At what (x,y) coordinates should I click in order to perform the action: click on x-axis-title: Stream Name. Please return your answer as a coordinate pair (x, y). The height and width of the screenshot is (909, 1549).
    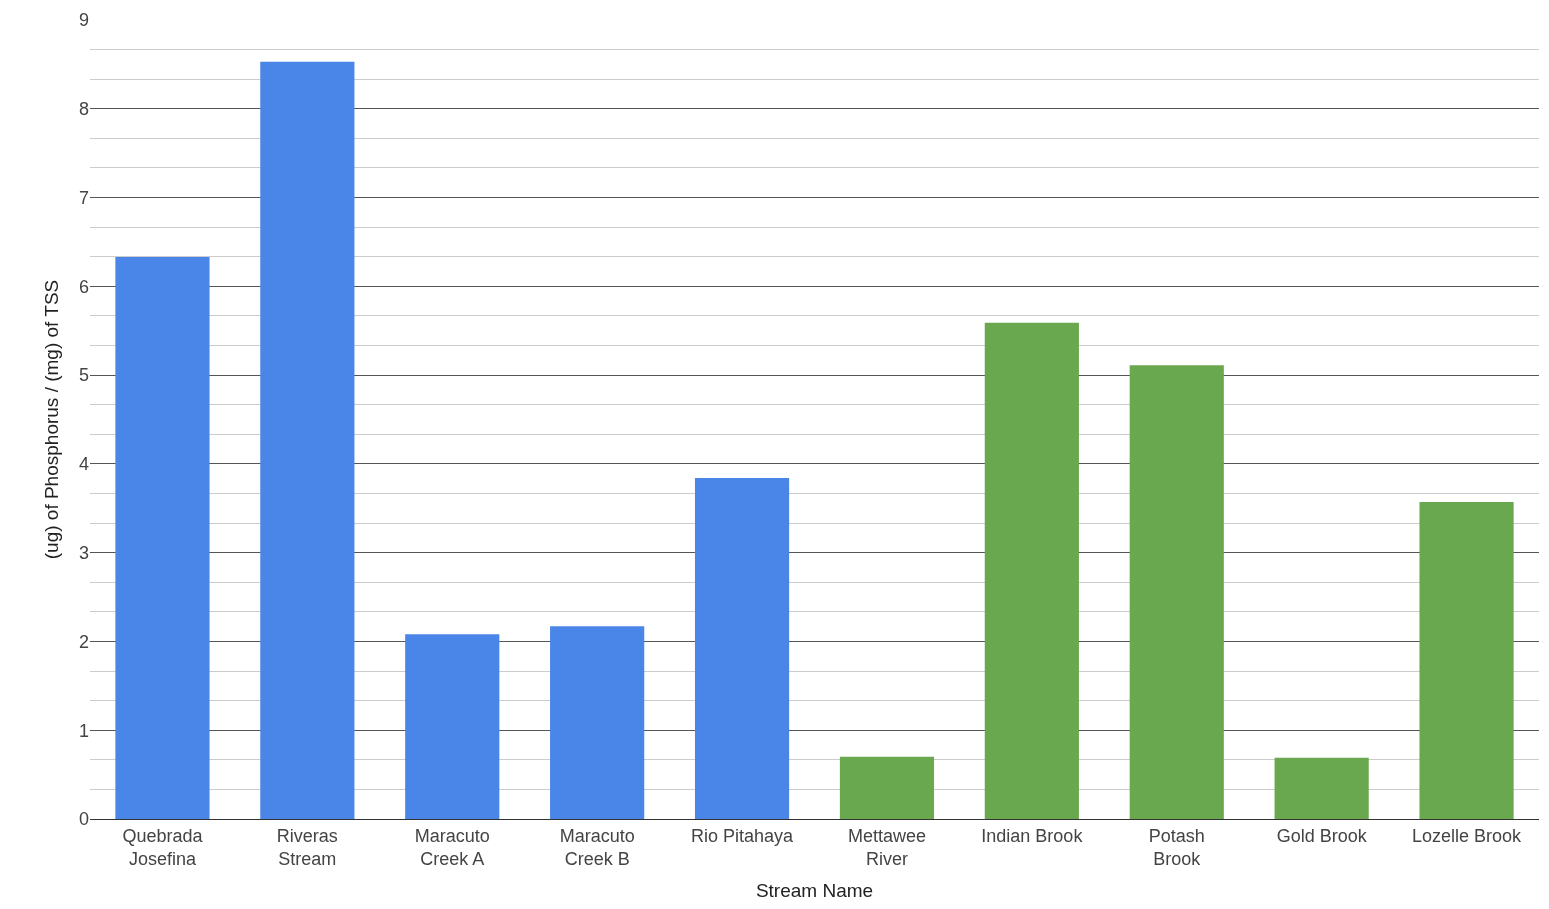
    Looking at the image, I should click on (814, 890).